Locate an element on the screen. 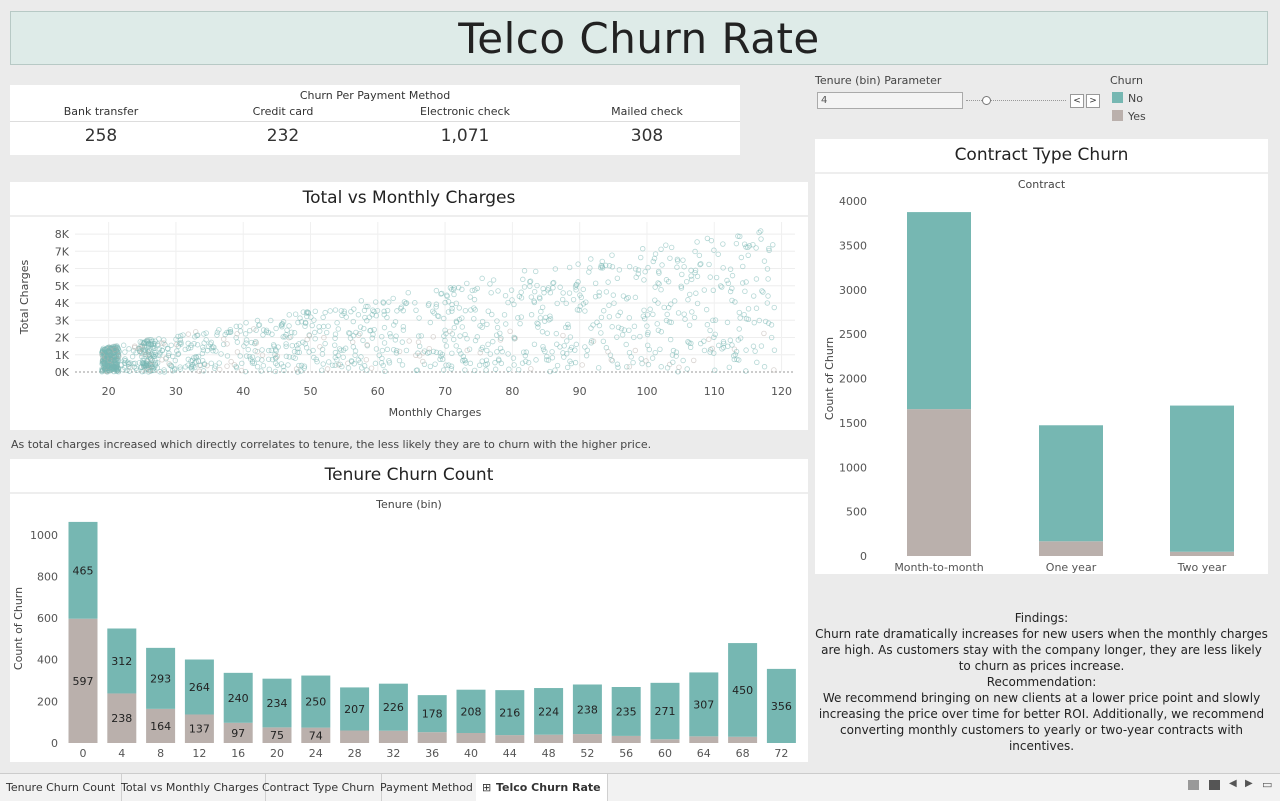 The height and width of the screenshot is (801, 1280). x-tick-label: 36 is located at coordinates (432, 753).